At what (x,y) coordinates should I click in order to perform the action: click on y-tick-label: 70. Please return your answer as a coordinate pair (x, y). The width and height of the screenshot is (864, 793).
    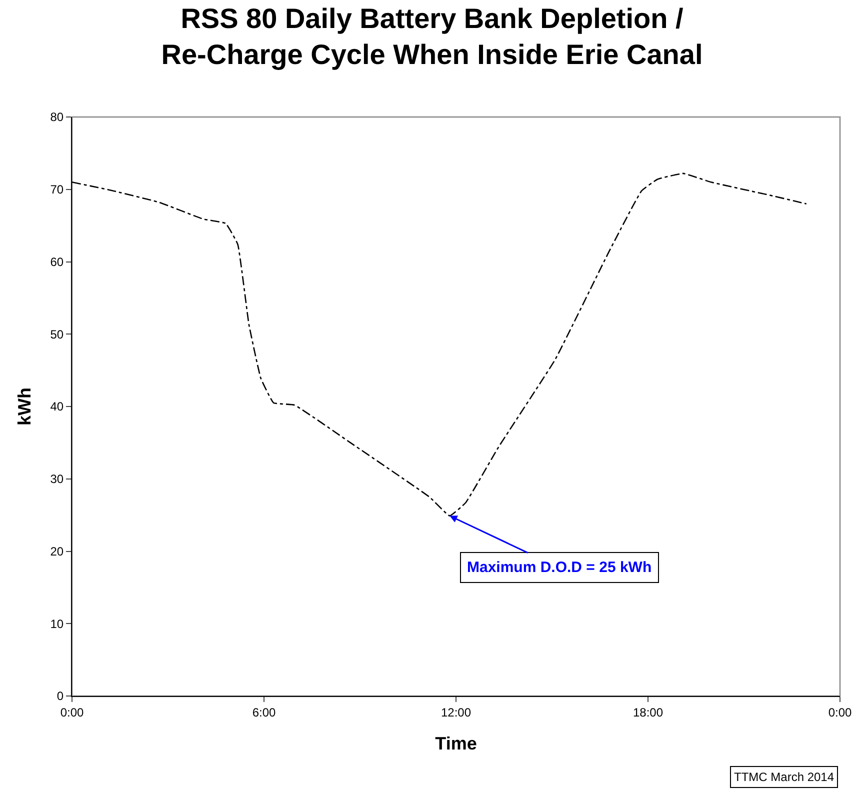
    Looking at the image, I should click on (57, 189).